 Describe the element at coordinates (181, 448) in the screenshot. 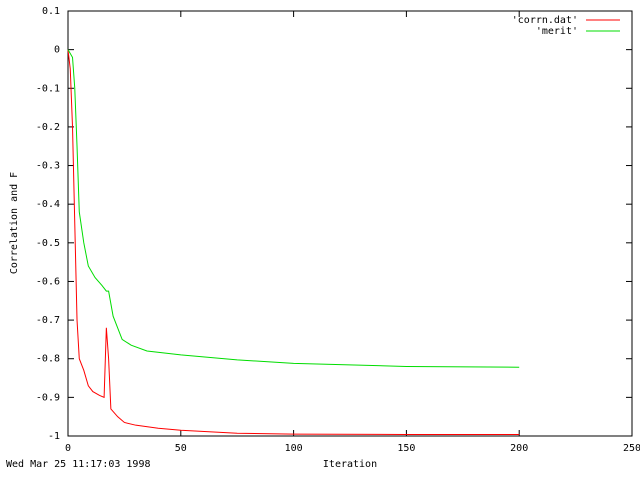

I see `x-tick-label: 50` at that location.